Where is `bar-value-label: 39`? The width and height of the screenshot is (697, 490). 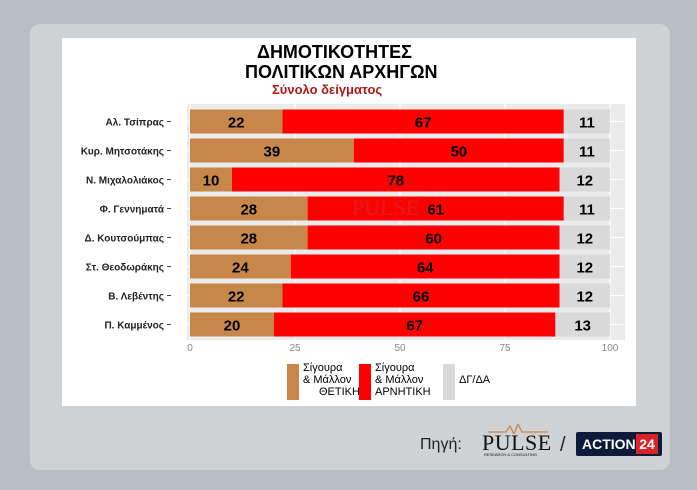
bar-value-label: 39 is located at coordinates (272, 152).